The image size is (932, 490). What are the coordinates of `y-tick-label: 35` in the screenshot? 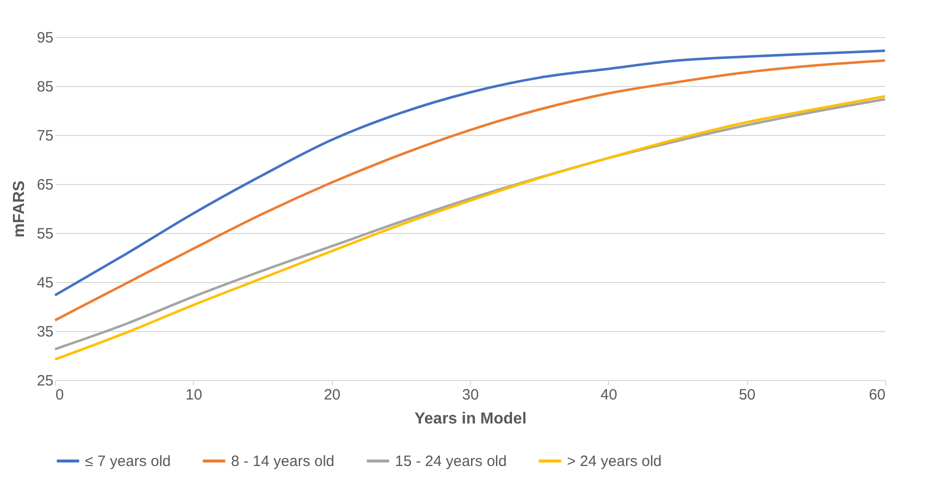 It's located at (45, 332).